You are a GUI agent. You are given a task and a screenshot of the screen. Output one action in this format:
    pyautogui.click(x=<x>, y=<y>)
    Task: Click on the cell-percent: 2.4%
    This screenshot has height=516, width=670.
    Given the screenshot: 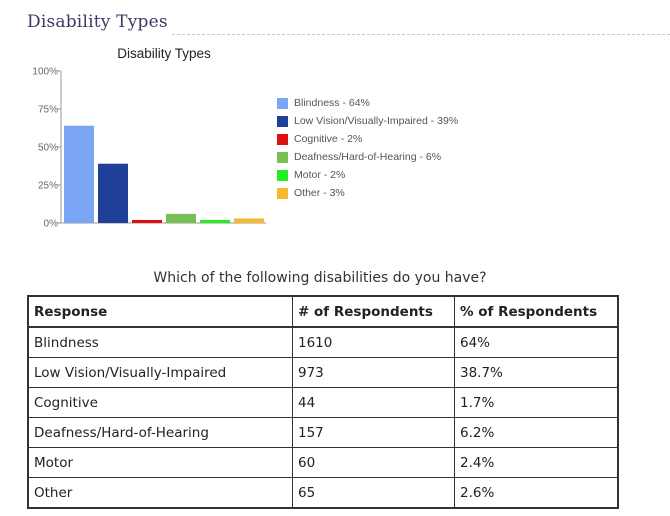 What is the action you would take?
    pyautogui.click(x=536, y=462)
    